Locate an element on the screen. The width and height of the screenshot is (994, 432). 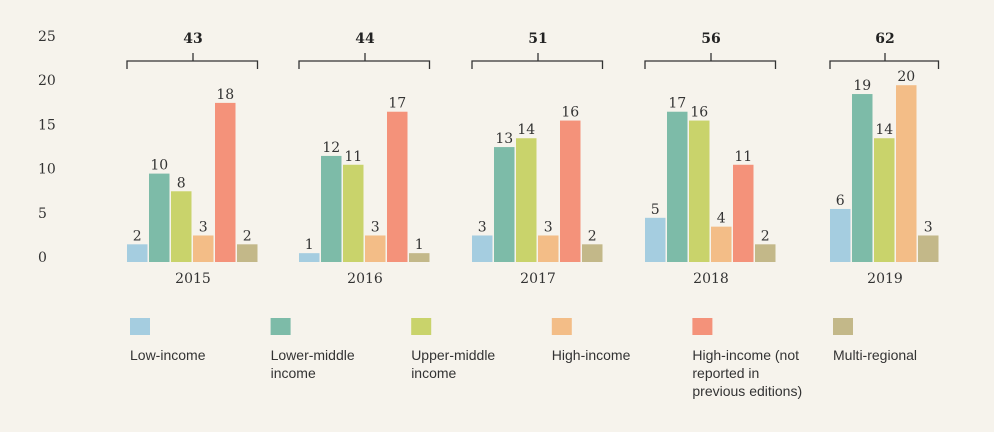
value-label: 4 is located at coordinates (721, 219).